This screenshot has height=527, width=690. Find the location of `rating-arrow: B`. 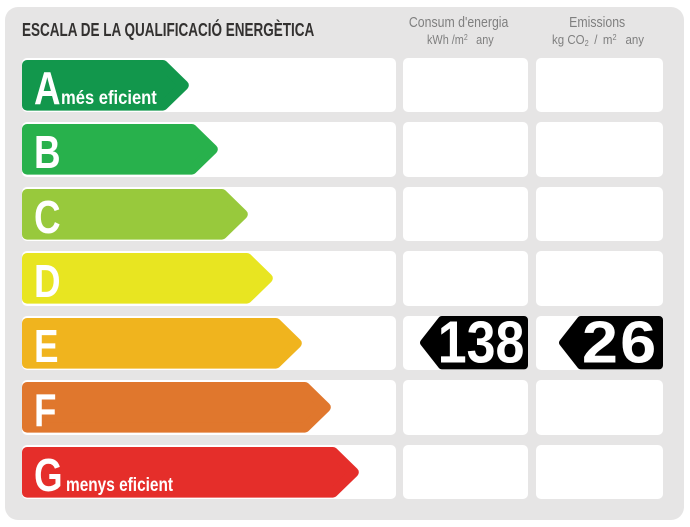

rating-arrow: B is located at coordinates (121, 151).